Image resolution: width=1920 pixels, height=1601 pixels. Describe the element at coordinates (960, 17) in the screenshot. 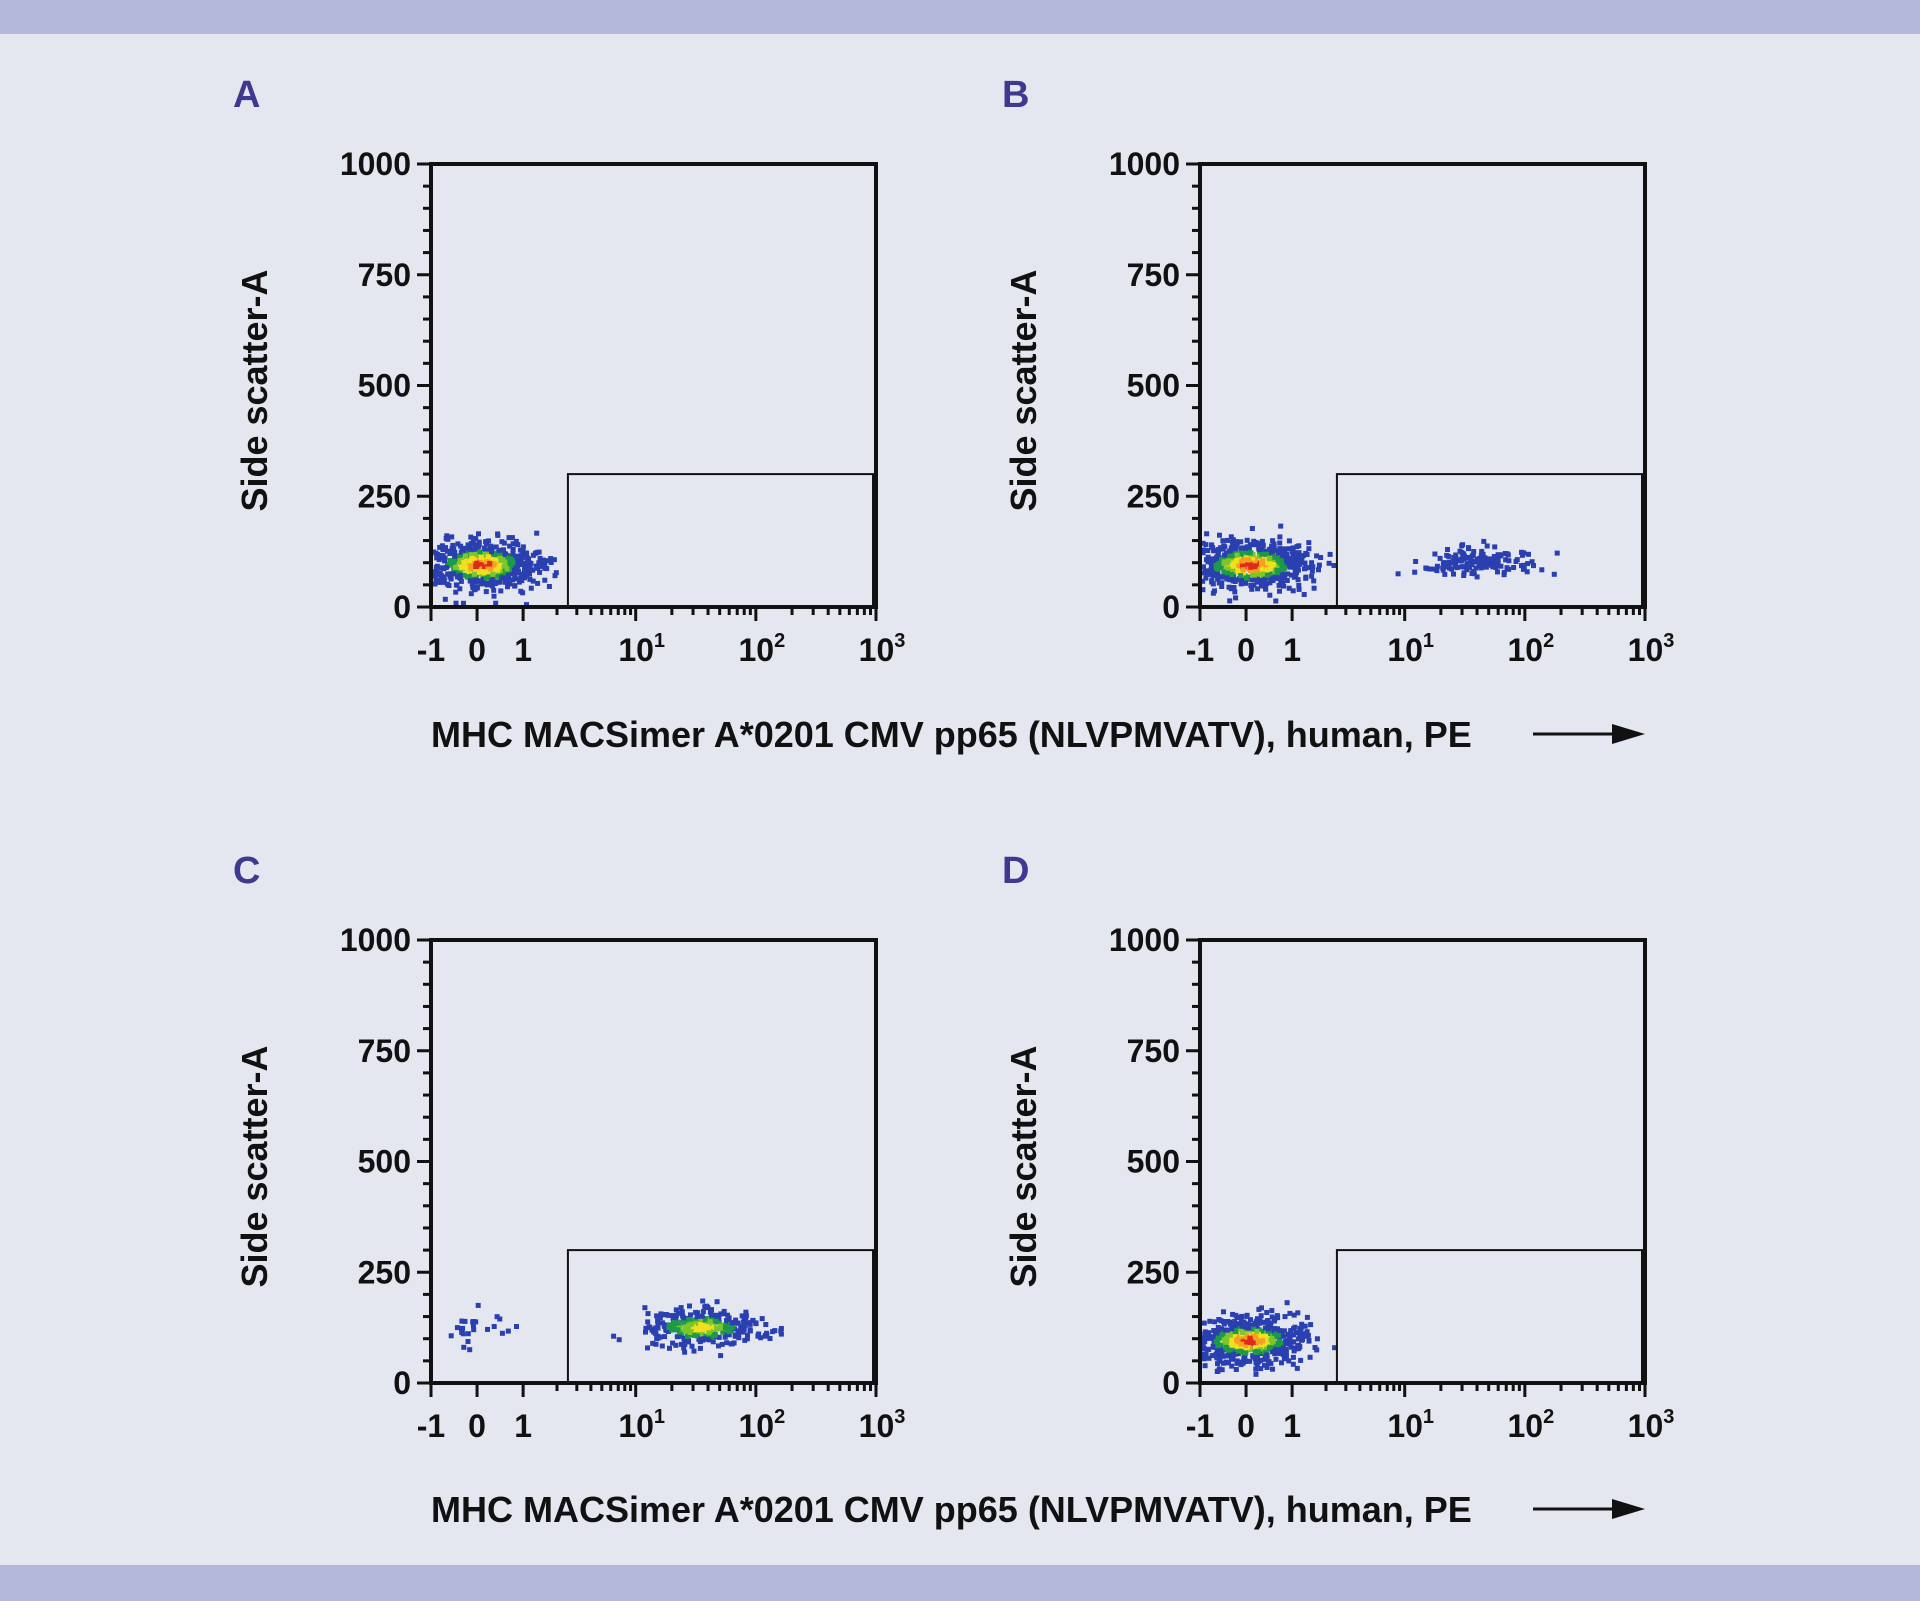

I see `top-band` at that location.